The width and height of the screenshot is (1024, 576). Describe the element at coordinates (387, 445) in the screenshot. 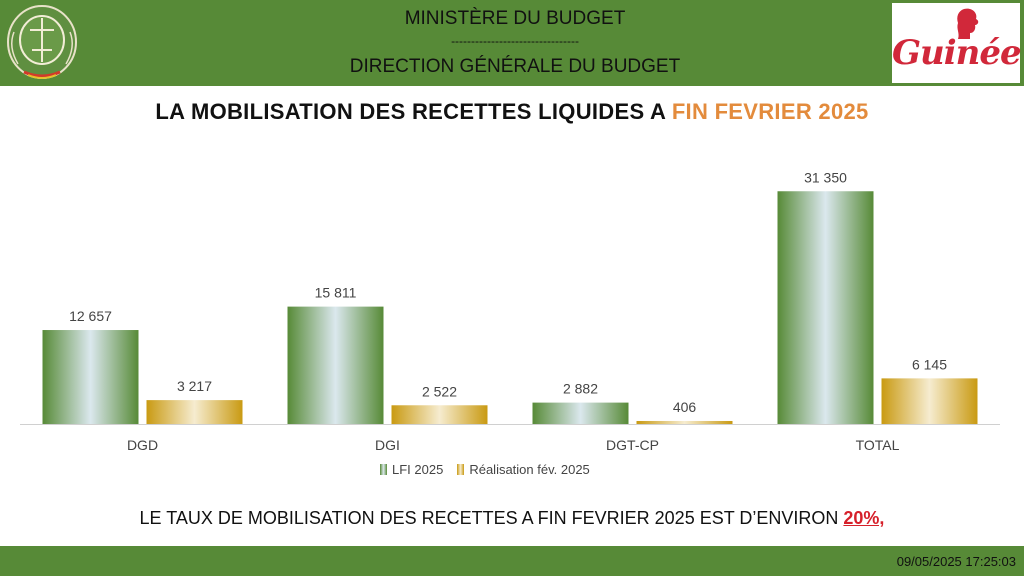

I see `category-label-dgi: DGI` at that location.